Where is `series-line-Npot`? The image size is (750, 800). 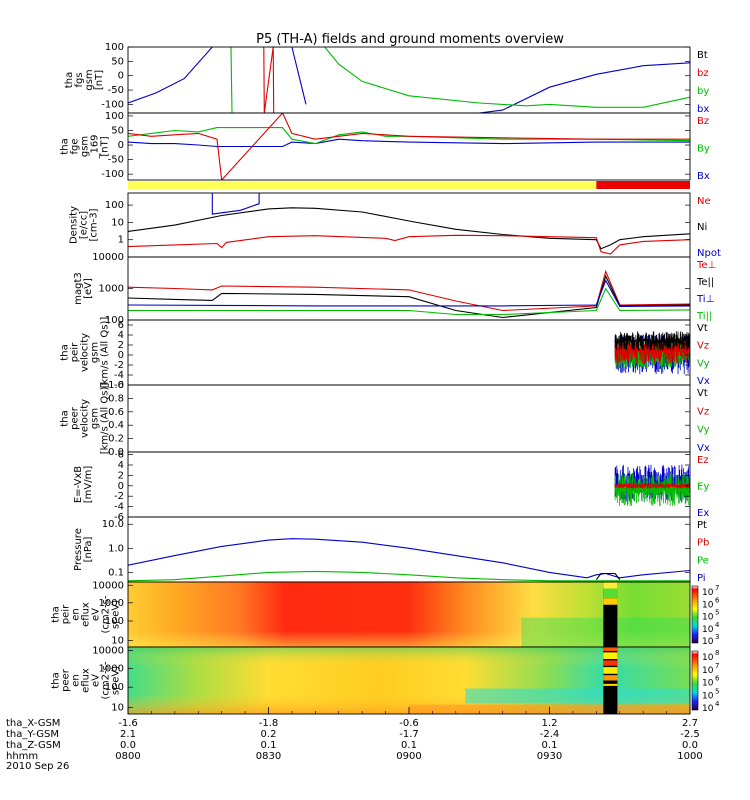
series-line-Npot is located at coordinates (235, 204).